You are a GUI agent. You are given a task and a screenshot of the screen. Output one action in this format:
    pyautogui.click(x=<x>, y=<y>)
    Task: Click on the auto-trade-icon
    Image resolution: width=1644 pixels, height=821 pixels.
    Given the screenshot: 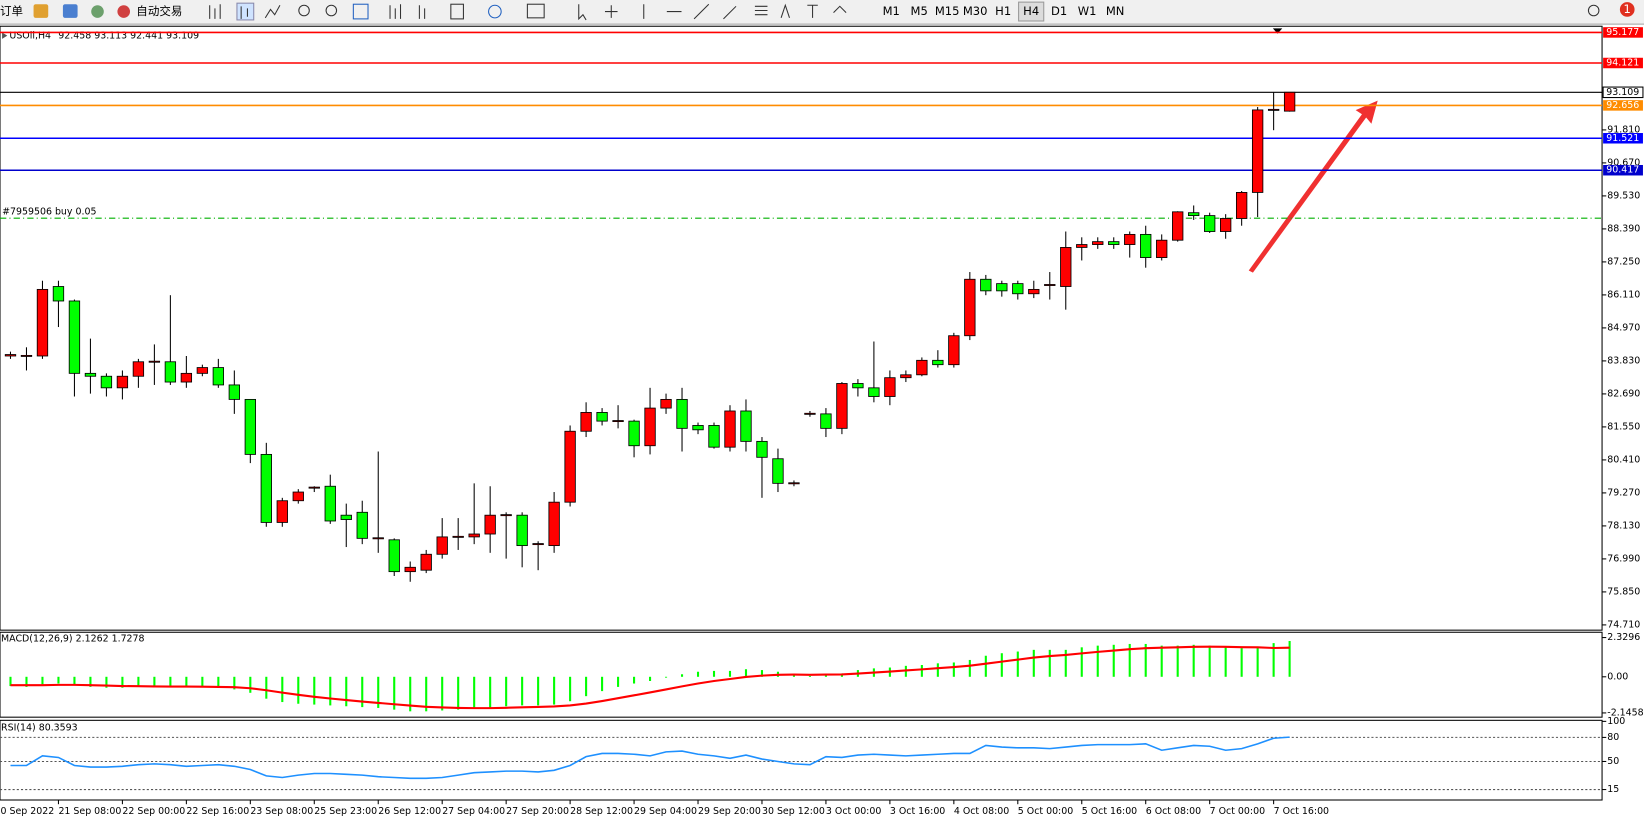 What is the action you would take?
    pyautogui.click(x=124, y=11)
    